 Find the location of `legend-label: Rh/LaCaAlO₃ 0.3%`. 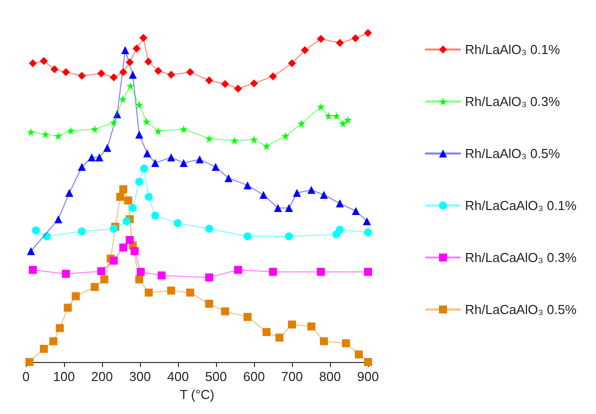

legend-label: Rh/LaCaAlO₃ 0.3% is located at coordinates (521, 257).